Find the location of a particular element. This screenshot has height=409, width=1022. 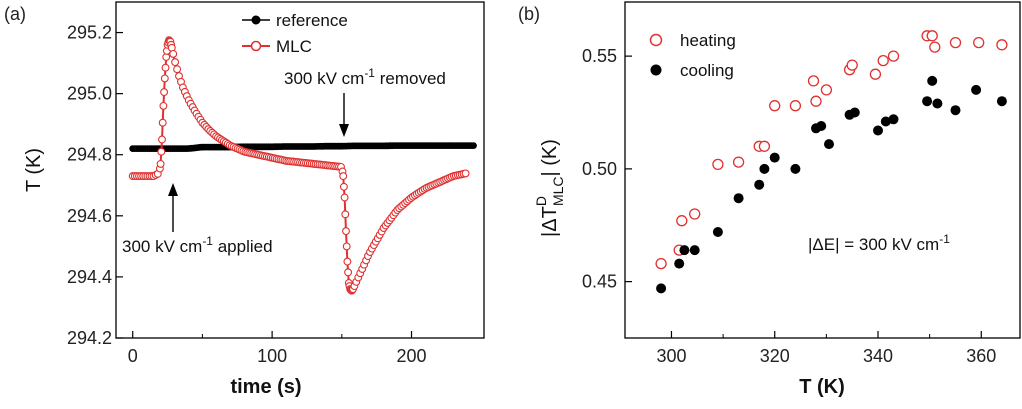

panel-b-label: (b) is located at coordinates (529, 14).